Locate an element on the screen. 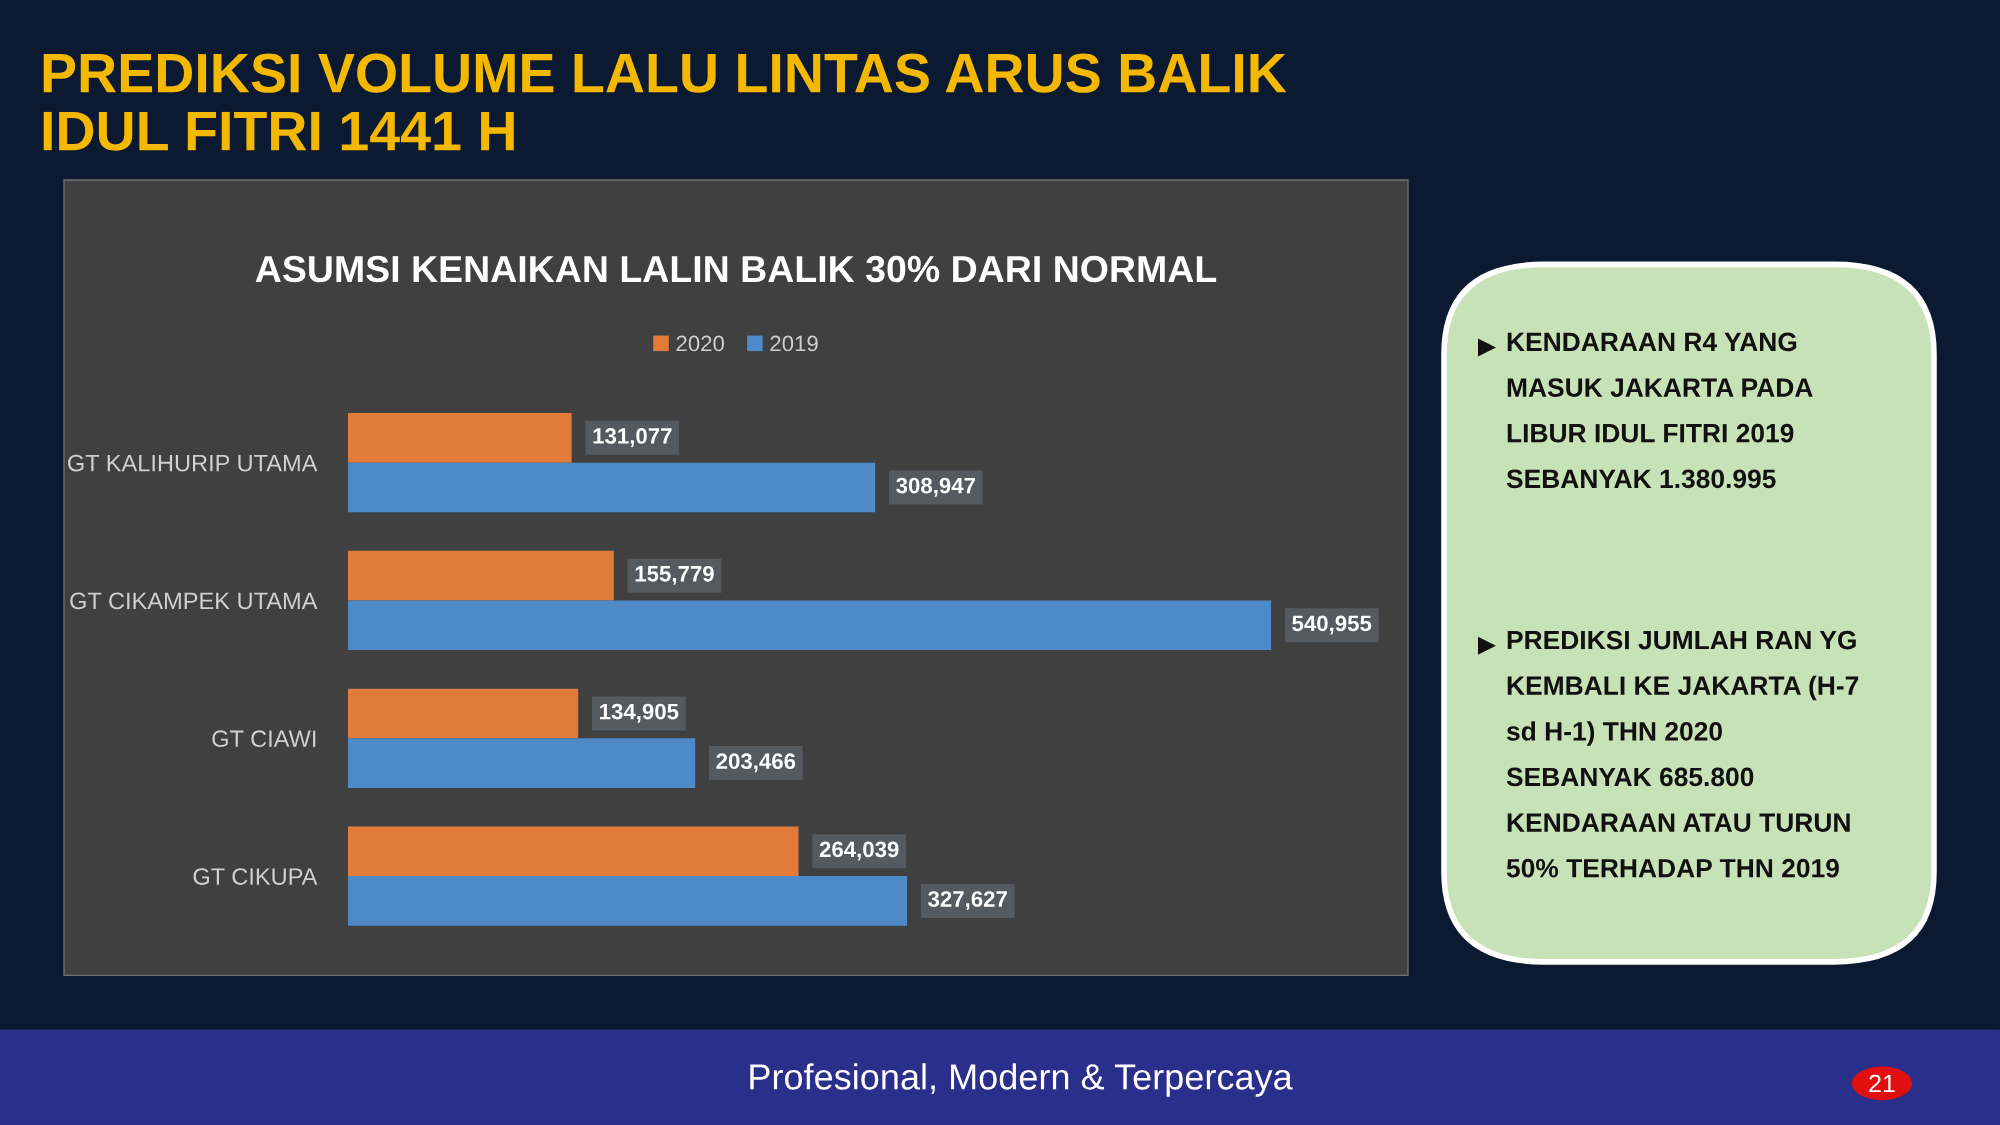  y-tick-label: GT CIKUPA is located at coordinates (255, 876).